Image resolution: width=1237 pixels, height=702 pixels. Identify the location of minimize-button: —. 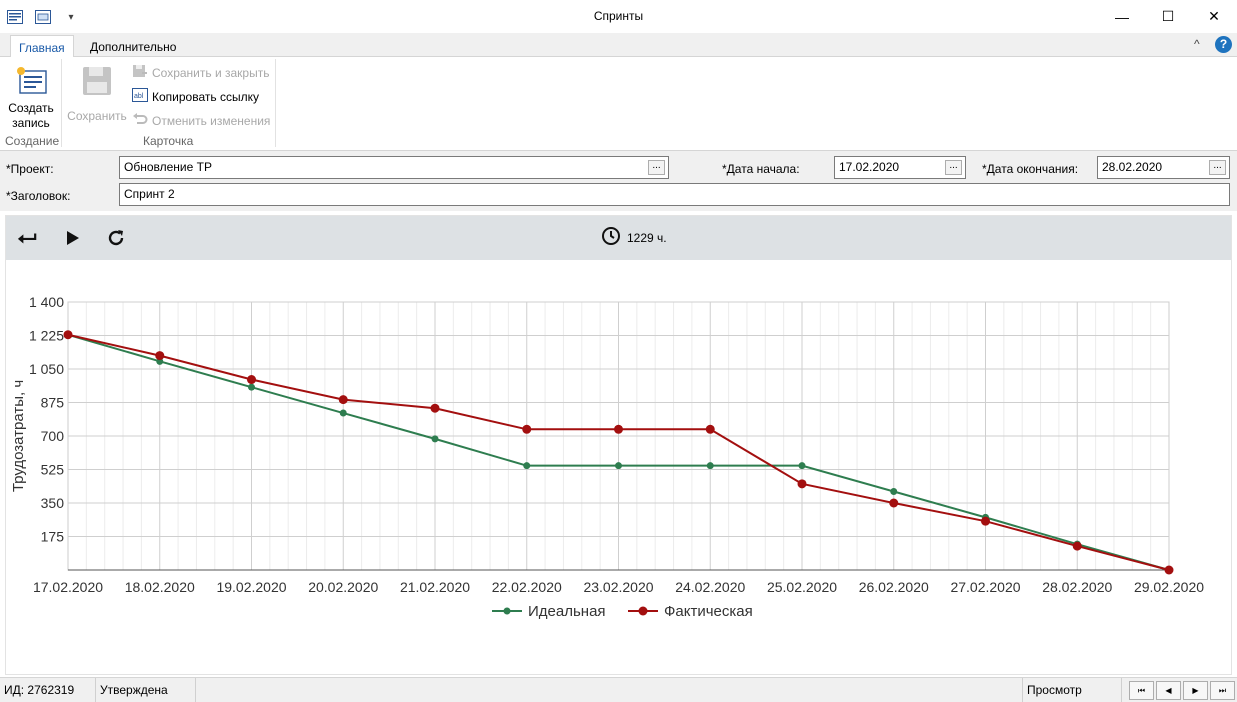
(1122, 16).